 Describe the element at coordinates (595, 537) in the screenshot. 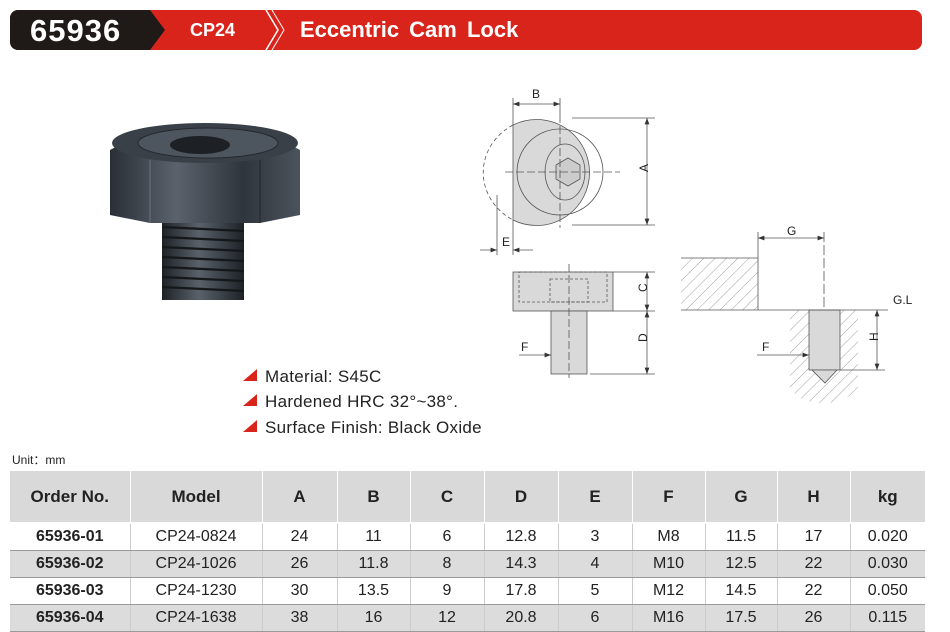

I see `table-cell: 3` at that location.